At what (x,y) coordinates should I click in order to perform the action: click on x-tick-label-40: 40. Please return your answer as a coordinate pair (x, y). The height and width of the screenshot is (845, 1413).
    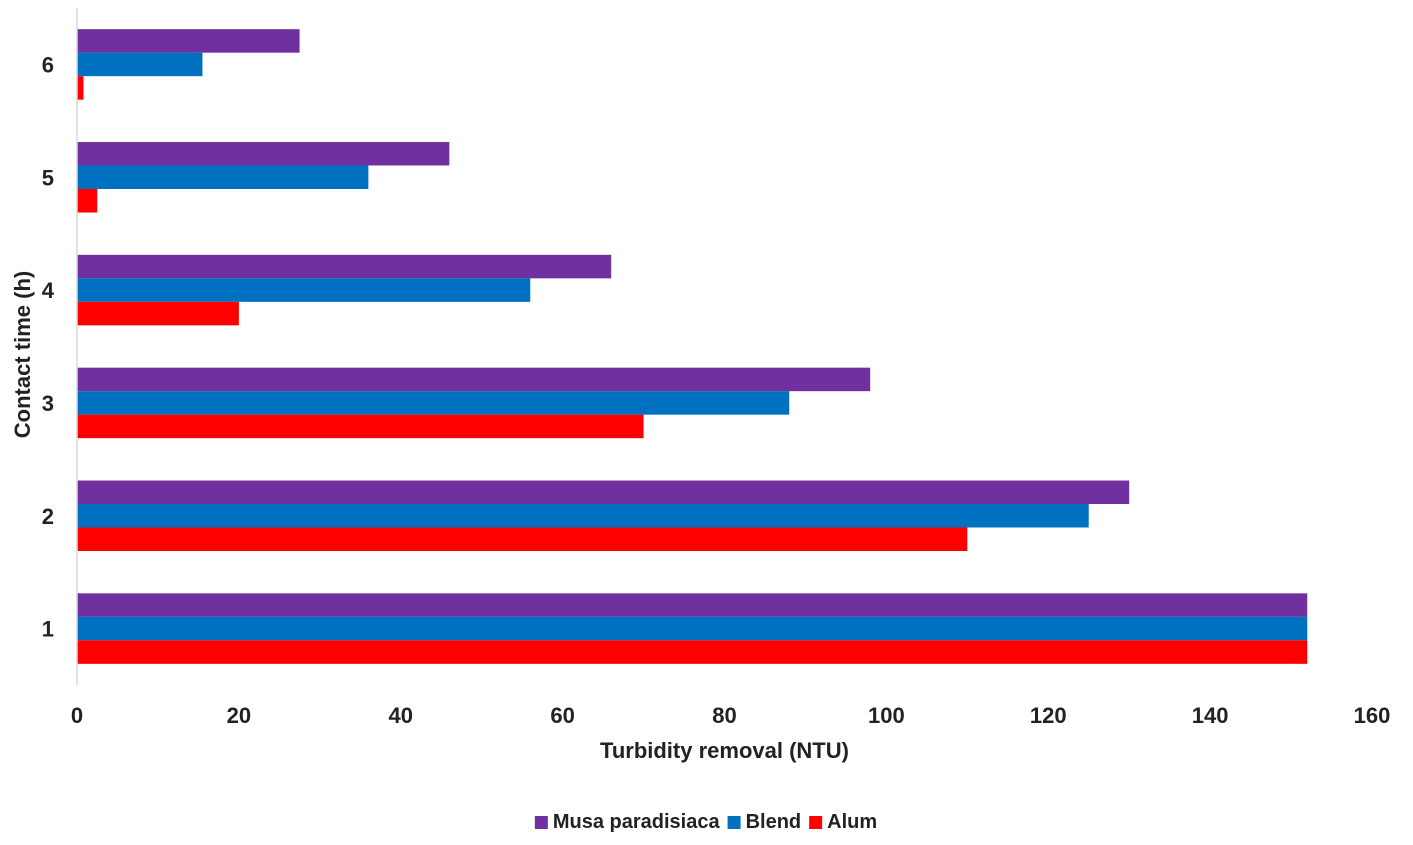
    Looking at the image, I should click on (401, 715).